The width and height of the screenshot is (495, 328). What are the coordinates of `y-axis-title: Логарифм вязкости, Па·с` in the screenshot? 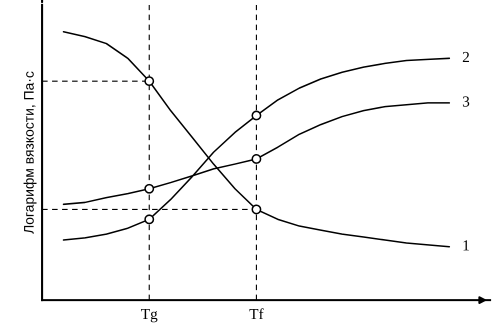 It's located at (30, 153).